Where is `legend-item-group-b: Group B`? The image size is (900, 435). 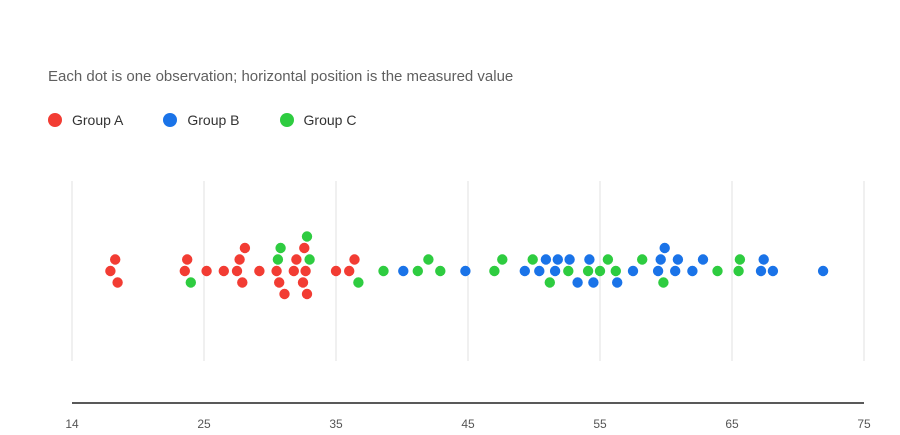
legend-item-group-b: Group B is located at coordinates (201, 120).